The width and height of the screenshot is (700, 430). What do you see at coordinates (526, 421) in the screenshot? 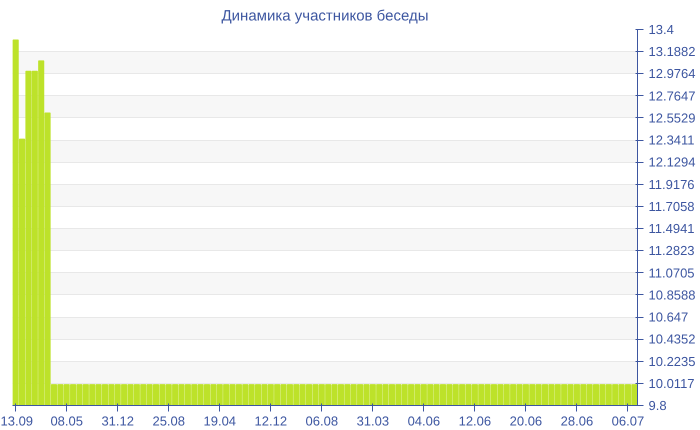
I see `x-tick-label: 20.06` at bounding box center [526, 421].